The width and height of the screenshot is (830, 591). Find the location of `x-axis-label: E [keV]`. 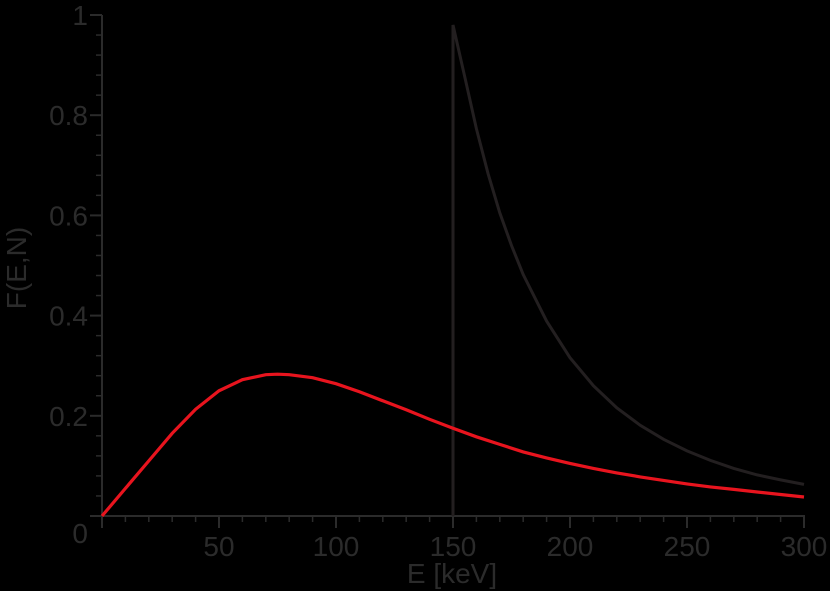

x-axis-label: E [keV] is located at coordinates (452, 573).